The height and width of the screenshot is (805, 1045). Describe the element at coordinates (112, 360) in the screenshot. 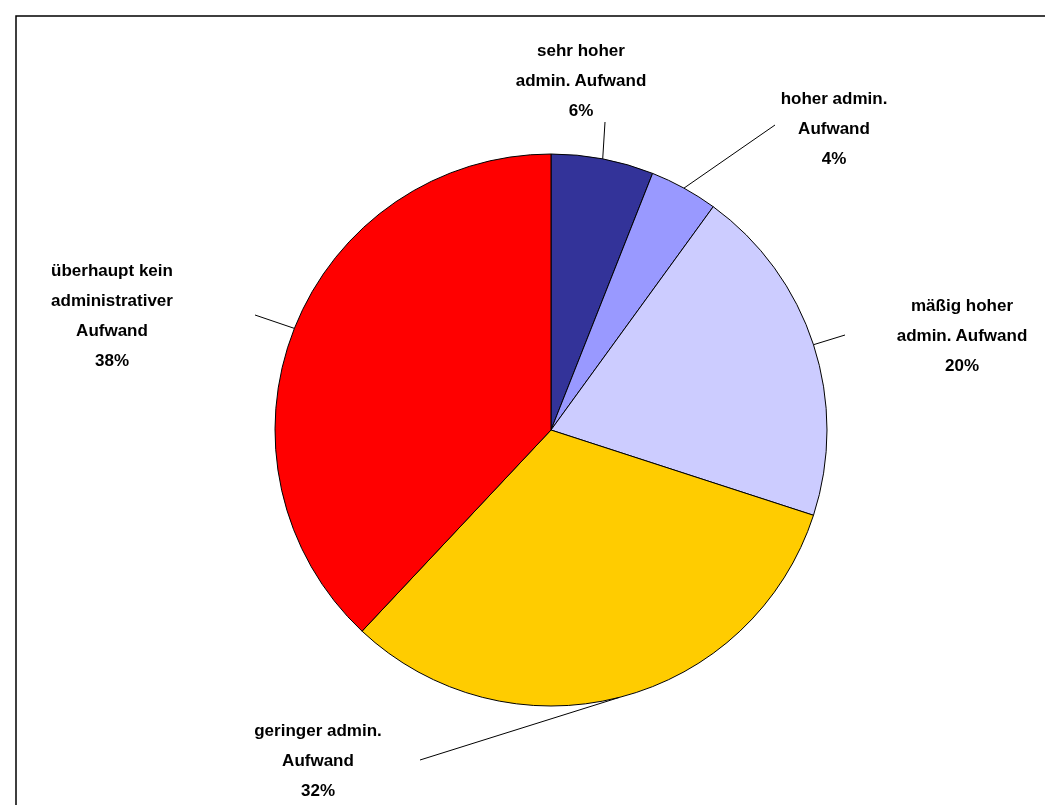

I see `data-label: 38%` at that location.